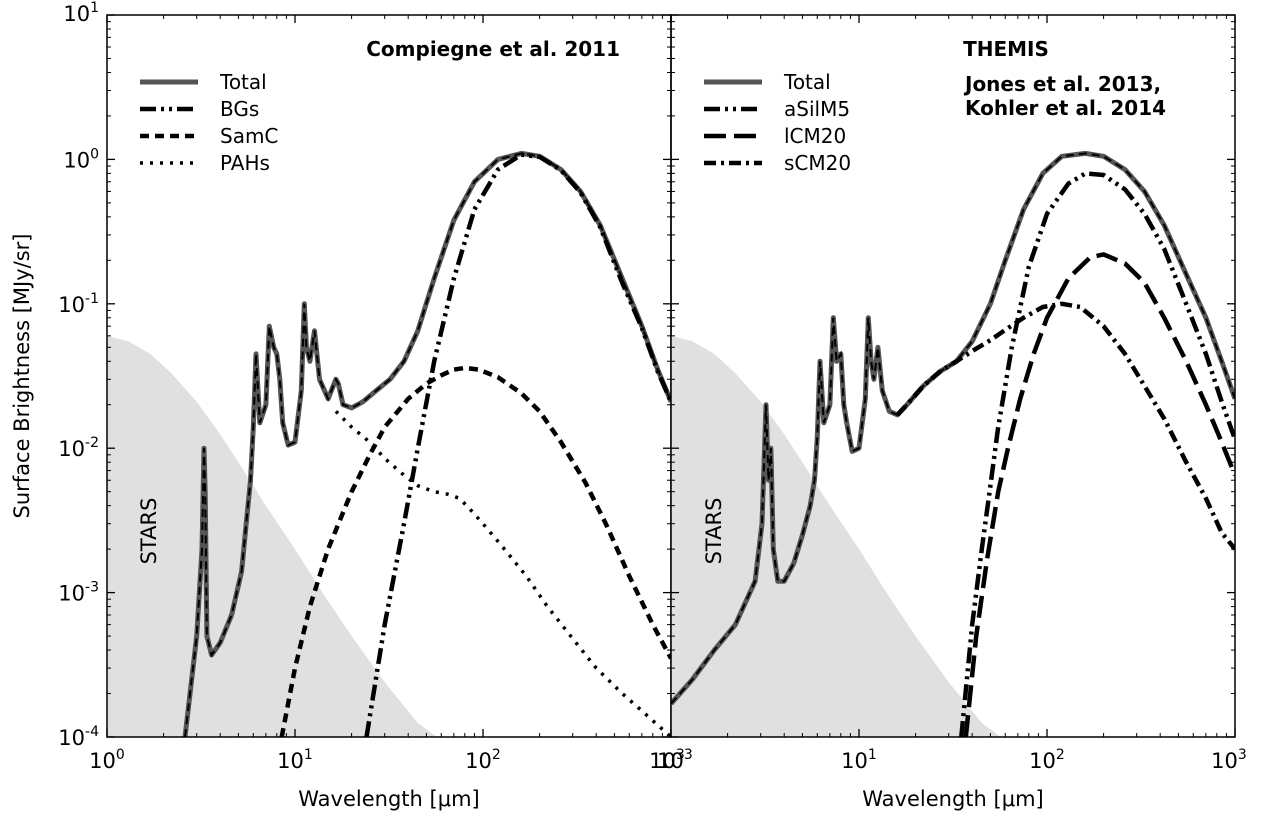 The image size is (1277, 819). What do you see at coordinates (817, 109) in the screenshot?
I see `legend-label-asilm5: aSilM5` at bounding box center [817, 109].